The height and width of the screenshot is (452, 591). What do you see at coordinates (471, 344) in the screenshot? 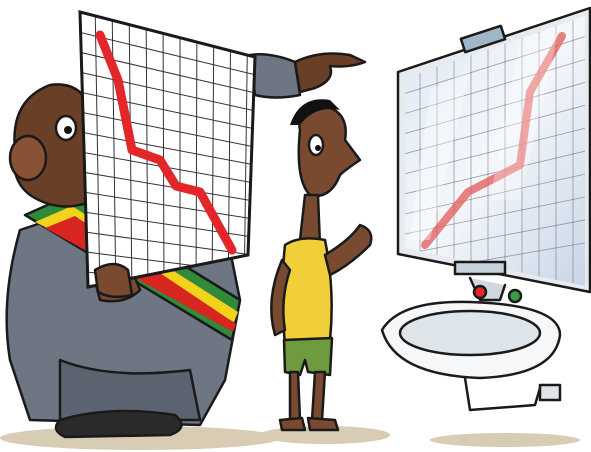
I see `sink` at bounding box center [471, 344].